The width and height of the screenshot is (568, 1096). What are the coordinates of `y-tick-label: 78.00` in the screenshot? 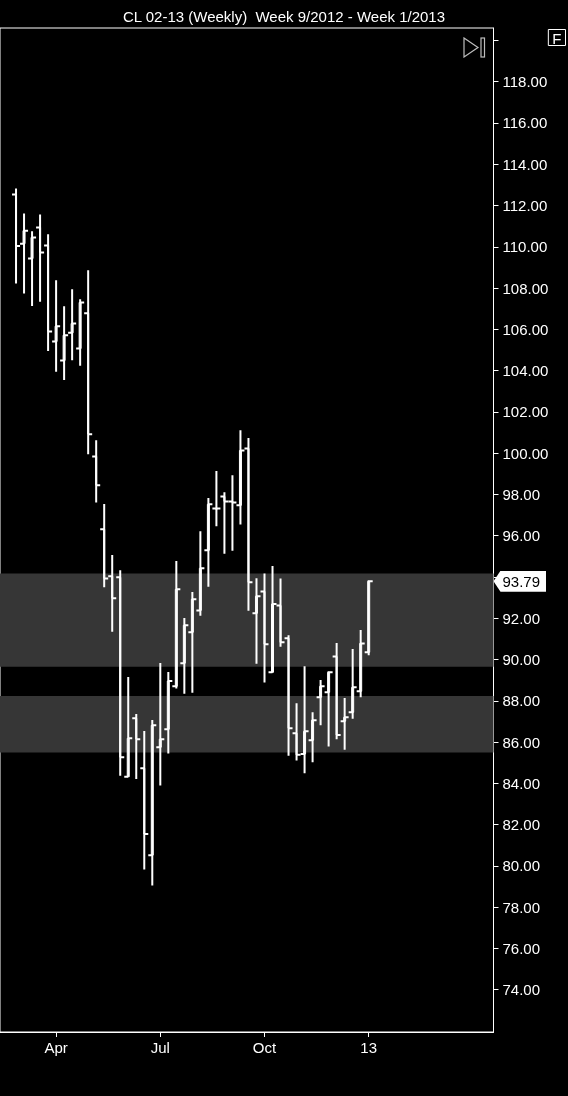 It's located at (521, 907).